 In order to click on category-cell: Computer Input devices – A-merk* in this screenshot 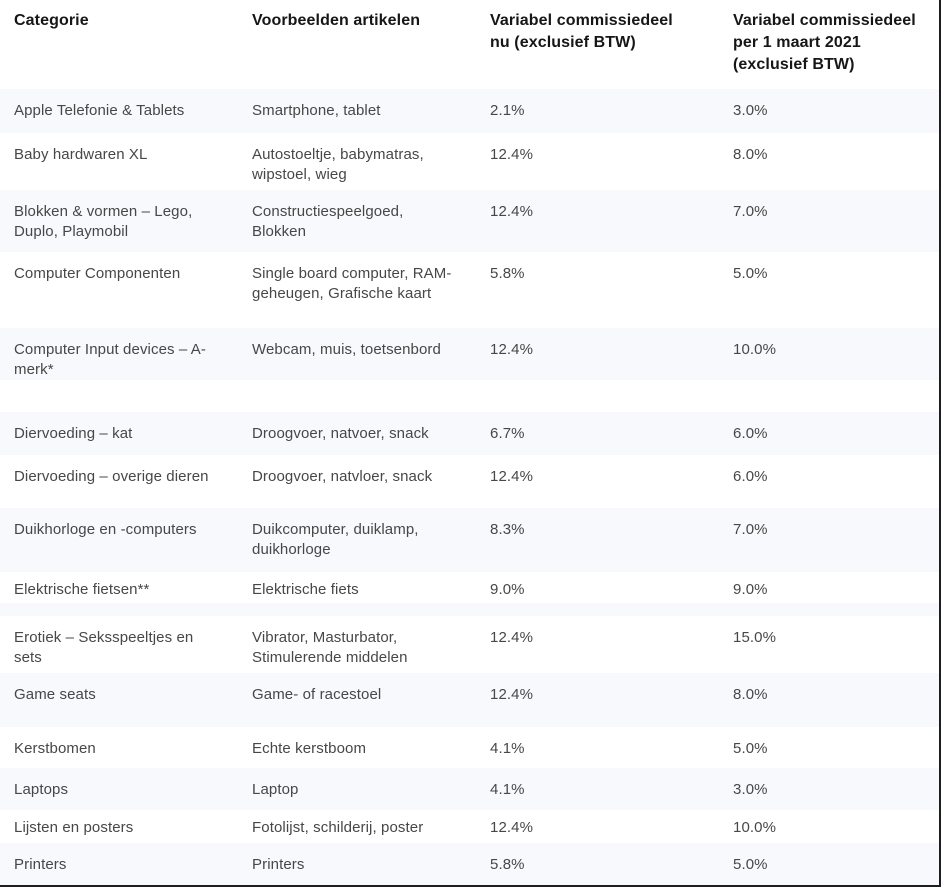, I will do `click(119, 354)`.